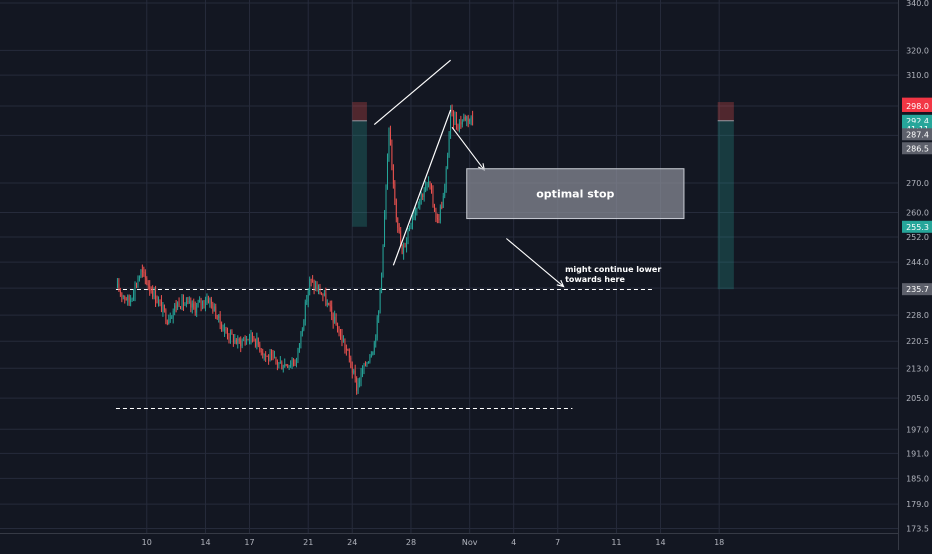  I want to click on horizontal-lines, so click(384, 349).